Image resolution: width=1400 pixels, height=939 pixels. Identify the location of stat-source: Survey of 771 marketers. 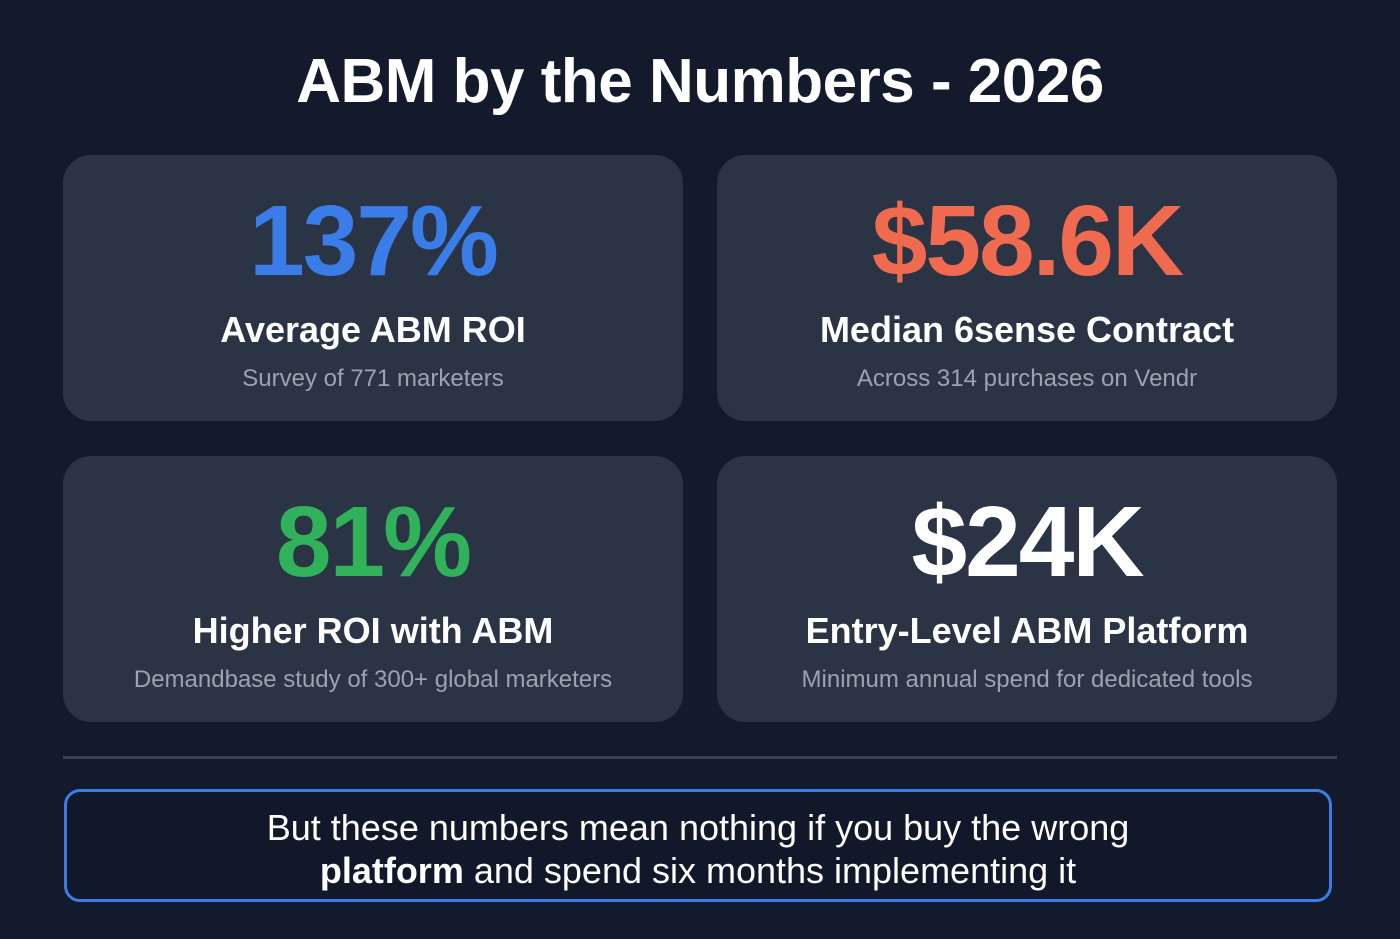
(373, 378).